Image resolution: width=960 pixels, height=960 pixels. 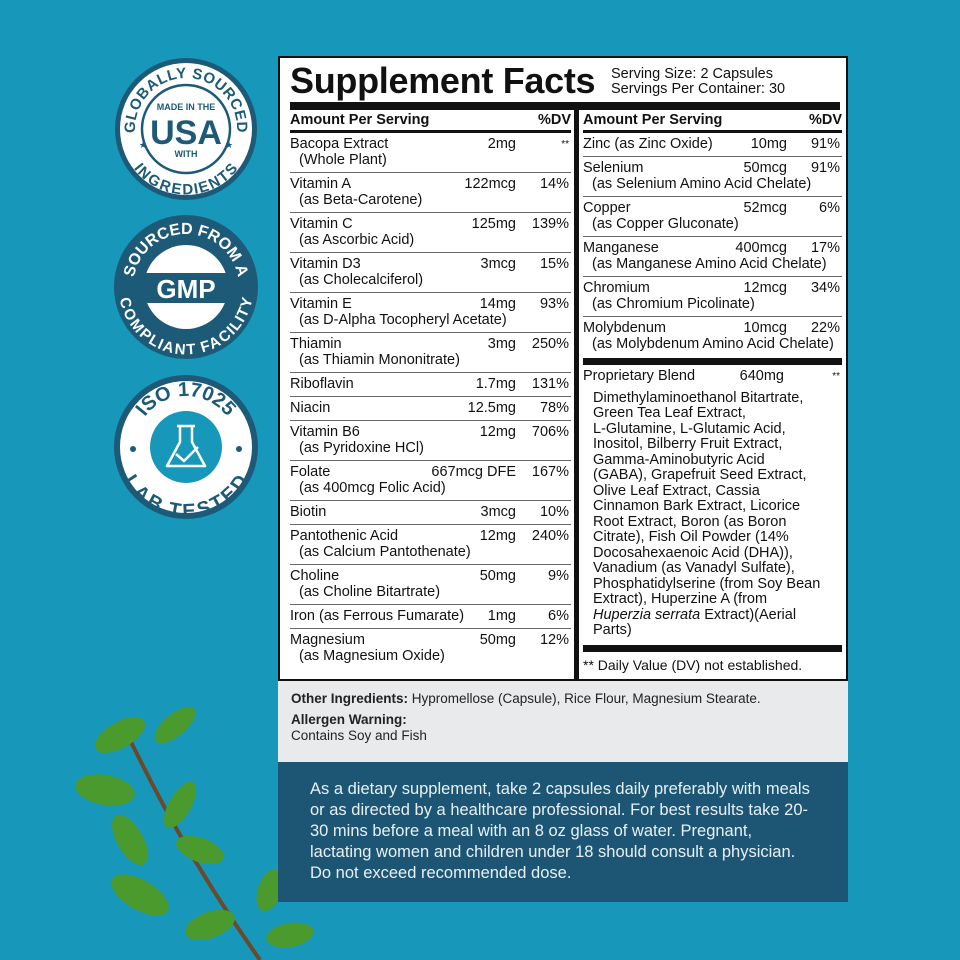 I want to click on facts-title: Supplement Facts, so click(x=443, y=80).